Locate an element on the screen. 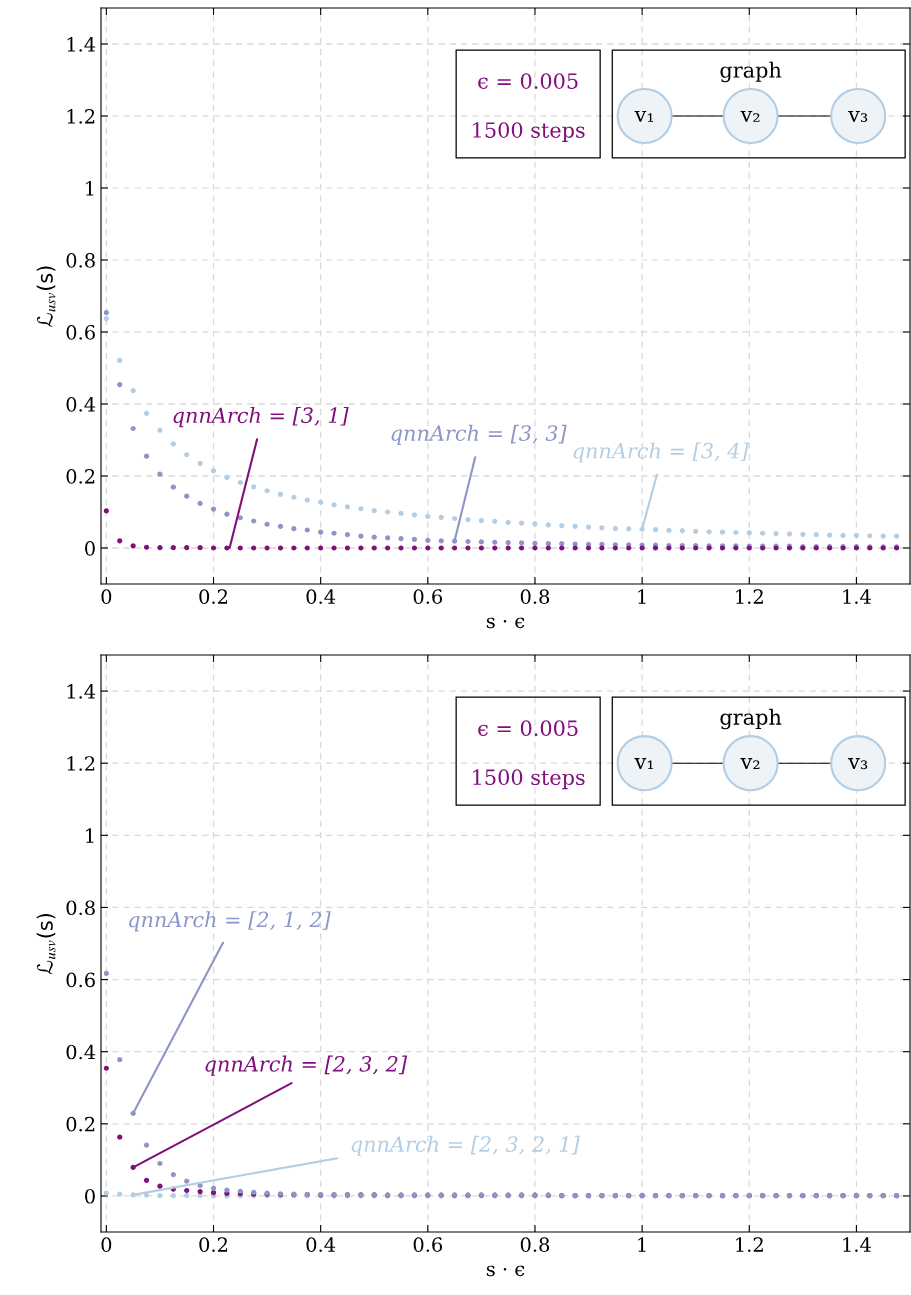 This screenshot has width=911, height=1295. annotation: qnnArch = [2, 1, 2] is located at coordinates (230, 921).